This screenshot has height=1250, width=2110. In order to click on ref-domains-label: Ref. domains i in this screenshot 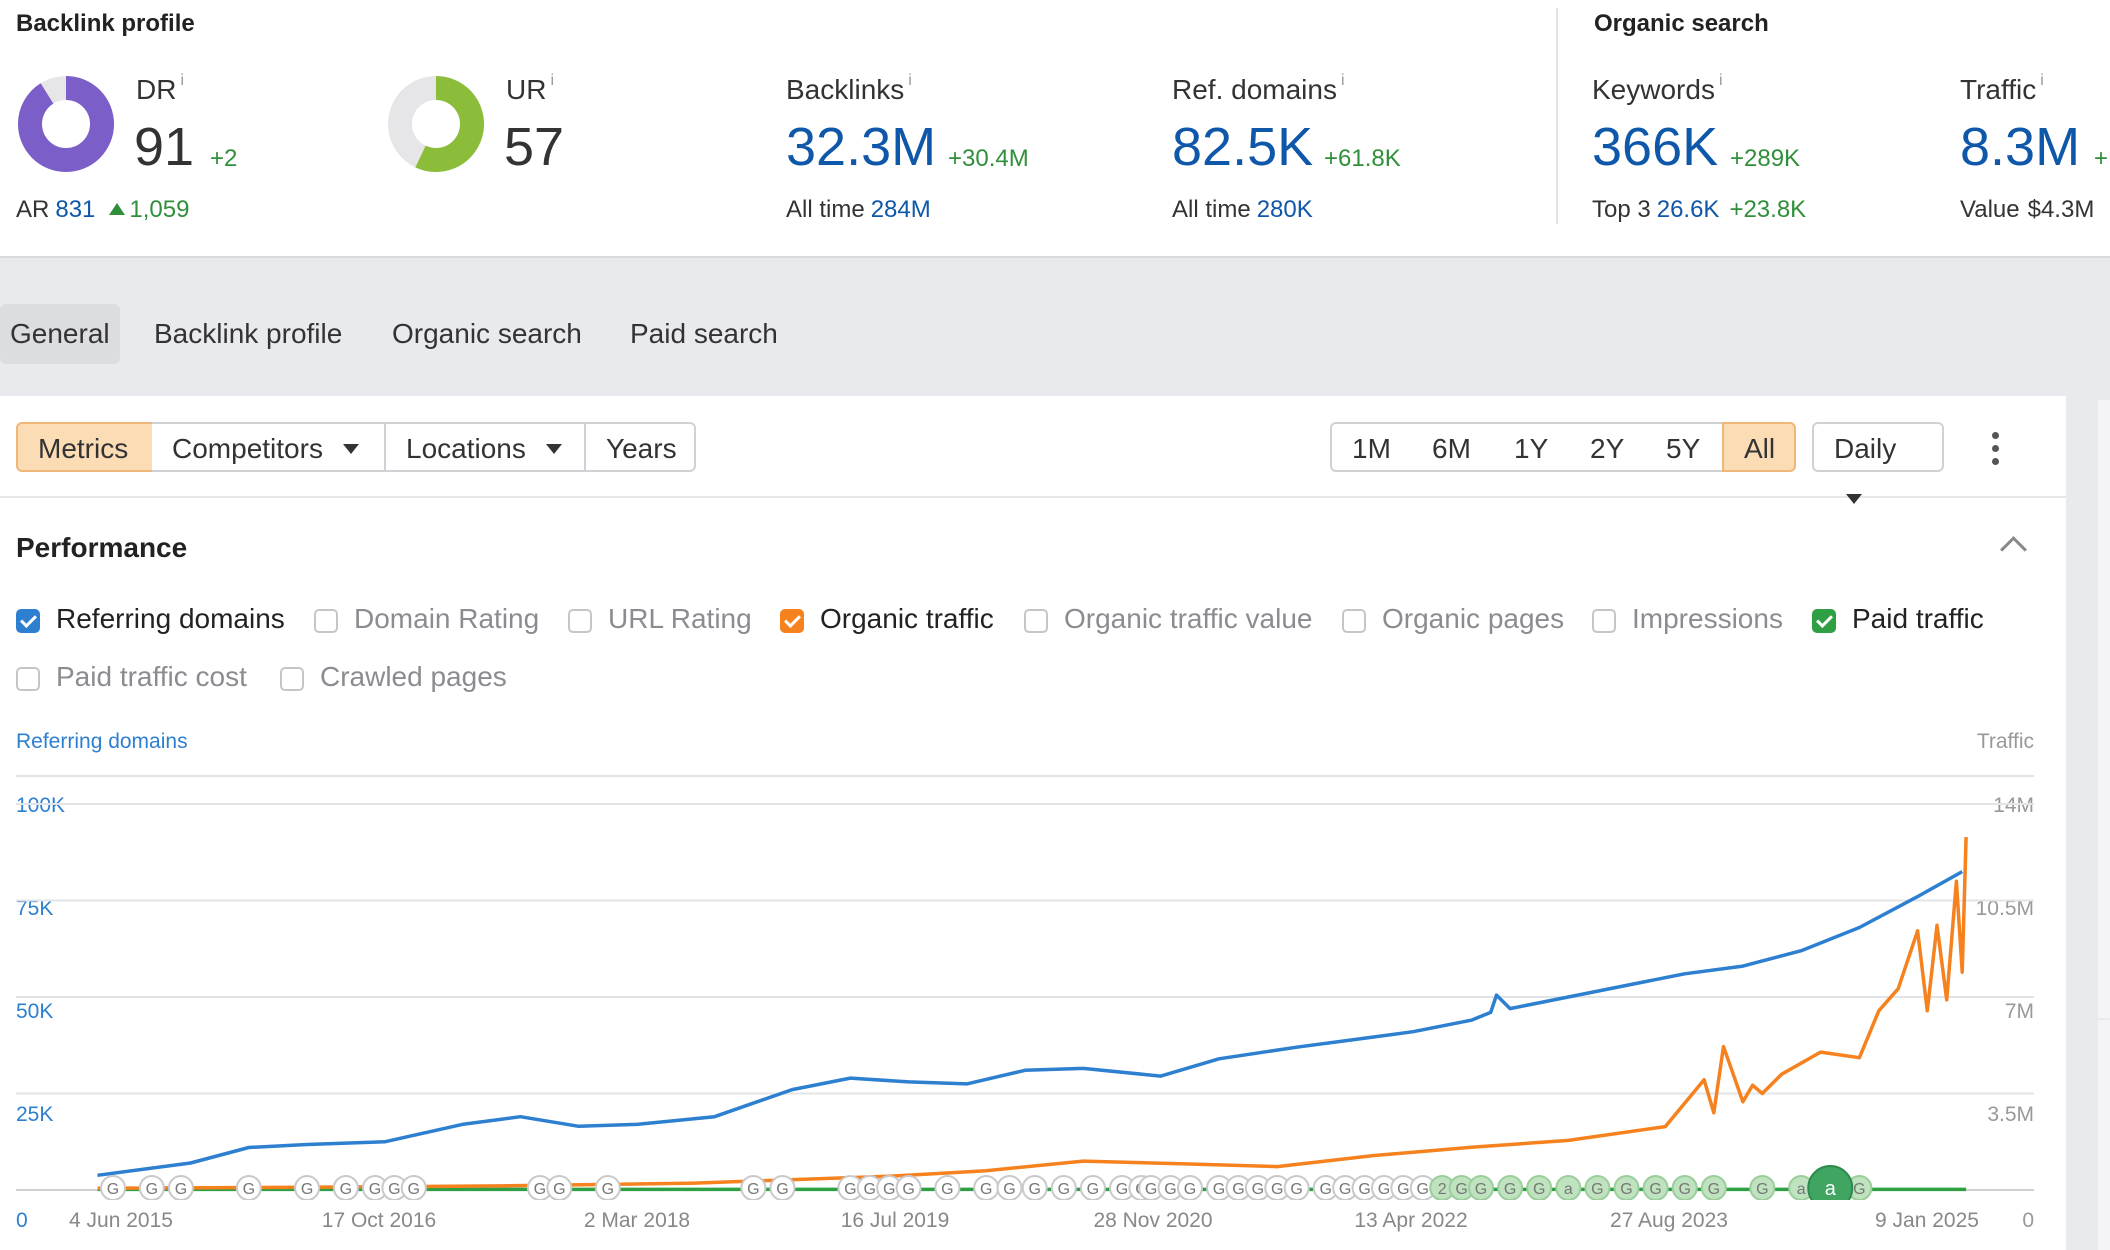, I will do `click(1258, 88)`.